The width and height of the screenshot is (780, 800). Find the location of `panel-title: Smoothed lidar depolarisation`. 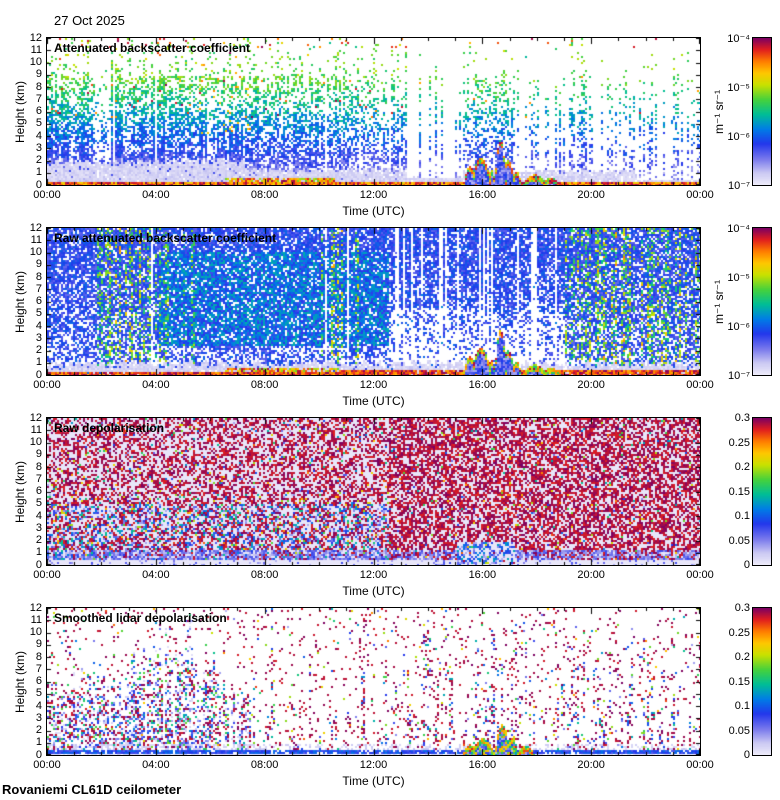

panel-title: Smoothed lidar depolarisation is located at coordinates (140, 618).